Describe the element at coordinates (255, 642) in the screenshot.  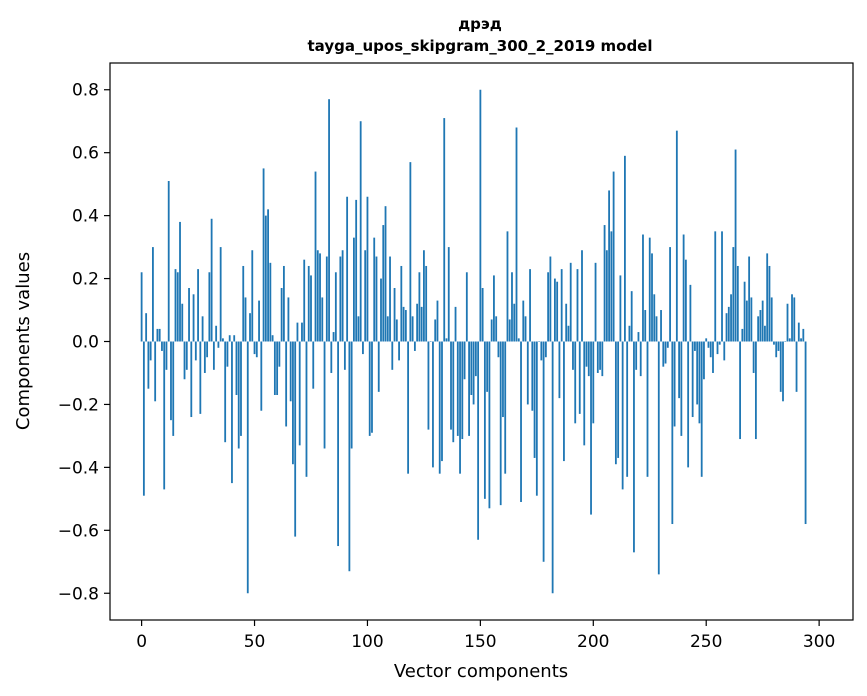
I see `x-tick-label: 50` at that location.